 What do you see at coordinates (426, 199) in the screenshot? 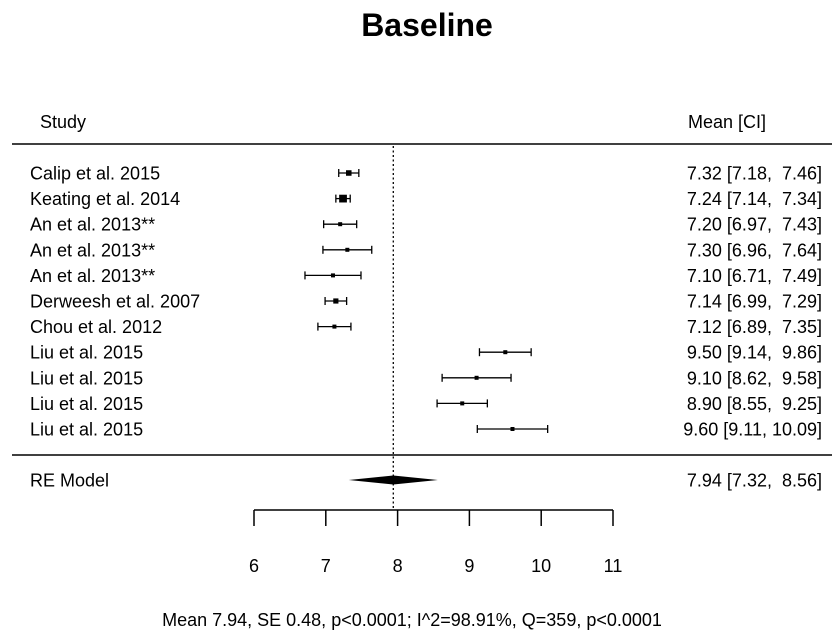
I see `study-row: Keating et al. 2014 7.24 [7.14, 7.34]` at bounding box center [426, 199].